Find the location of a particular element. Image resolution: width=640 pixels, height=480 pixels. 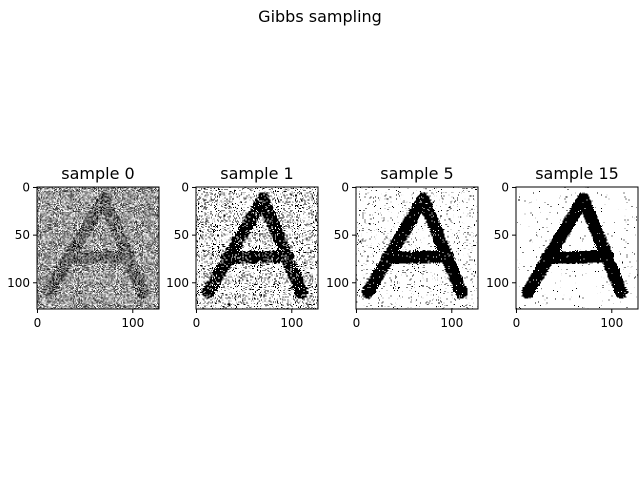

subplot-title: sample 15 is located at coordinates (577, 173).